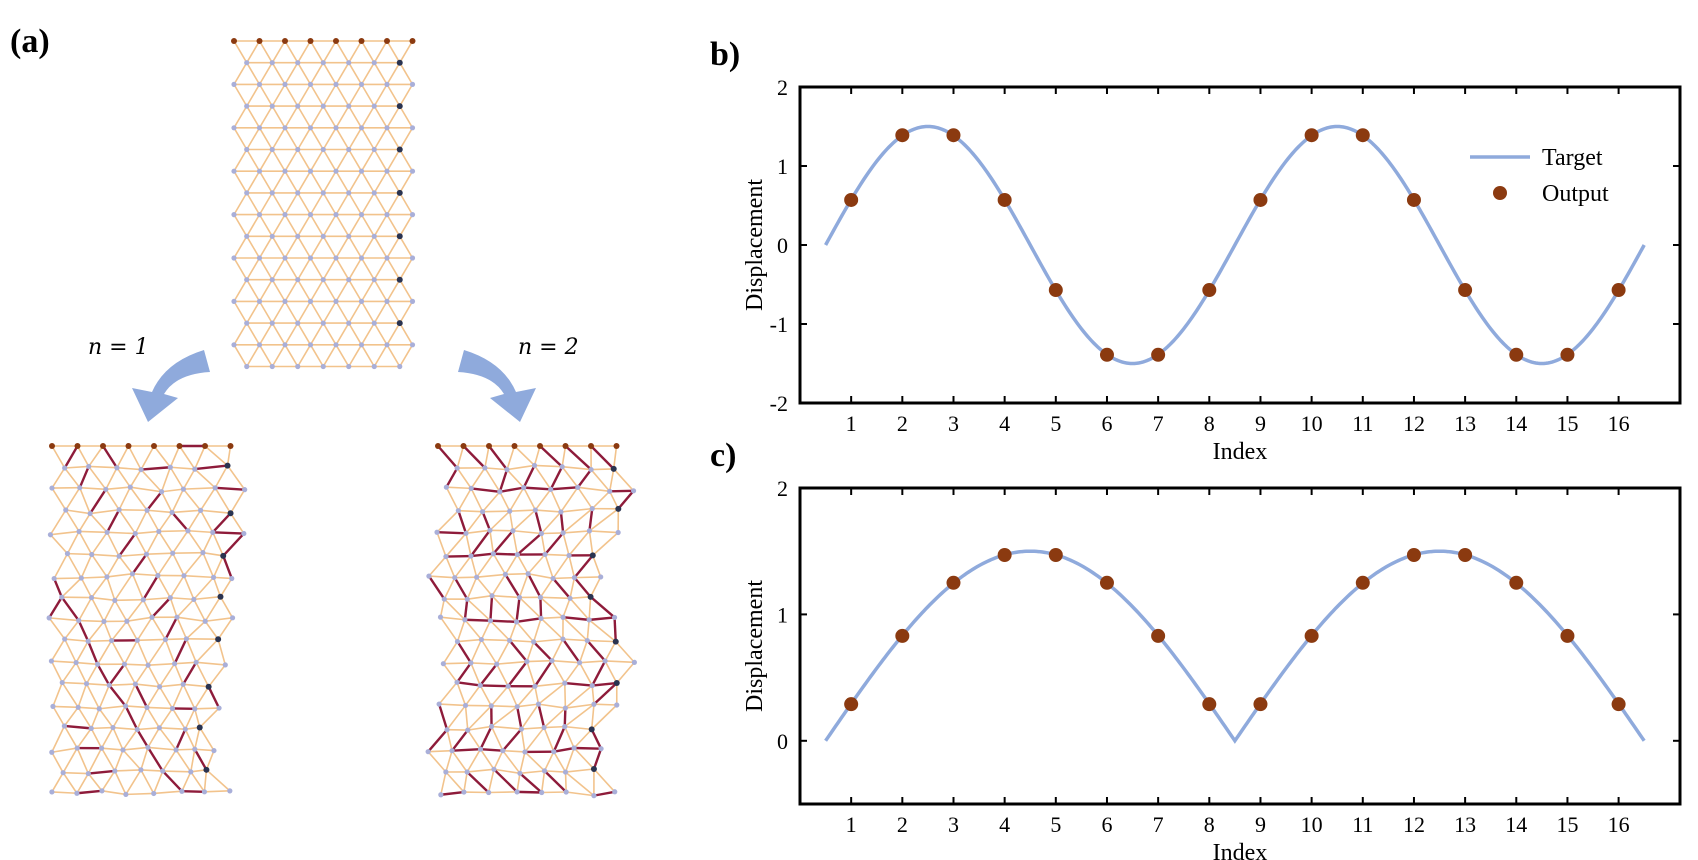 This screenshot has width=1698, height=860. What do you see at coordinates (1106, 824) in the screenshot?
I see `x-tick-label: 6` at bounding box center [1106, 824].